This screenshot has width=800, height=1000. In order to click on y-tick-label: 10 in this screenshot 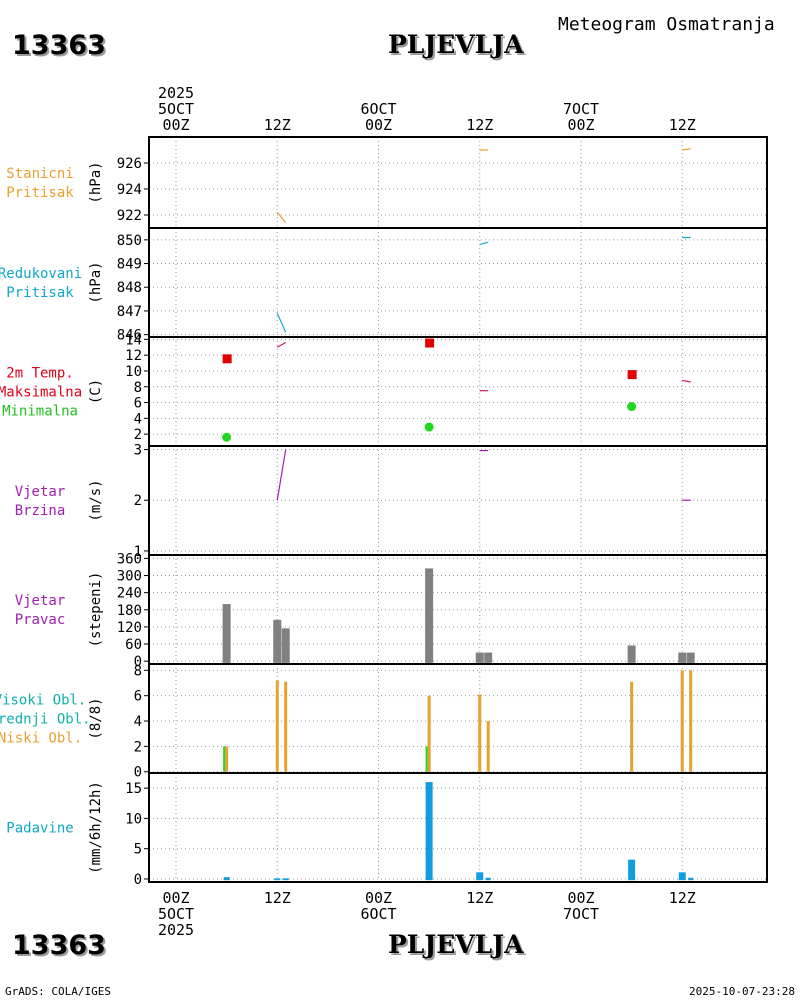, I will do `click(133, 819)`.